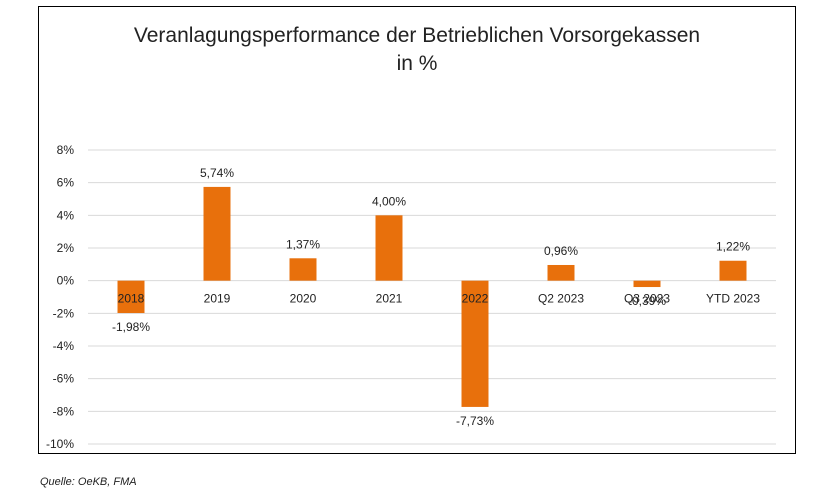 The width and height of the screenshot is (828, 490). What do you see at coordinates (733, 247) in the screenshot?
I see `data-label: 1,22%` at bounding box center [733, 247].